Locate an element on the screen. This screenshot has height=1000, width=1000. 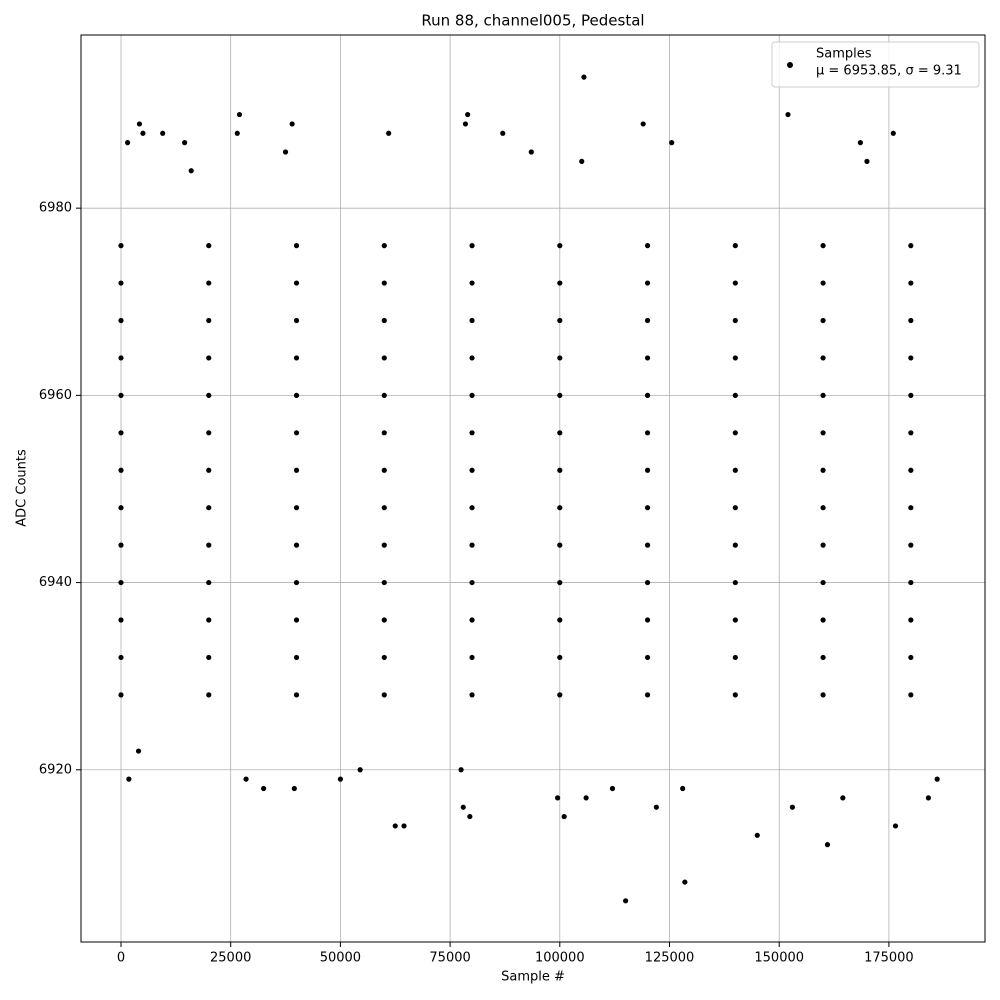
legend-marker is located at coordinates (790, 65).